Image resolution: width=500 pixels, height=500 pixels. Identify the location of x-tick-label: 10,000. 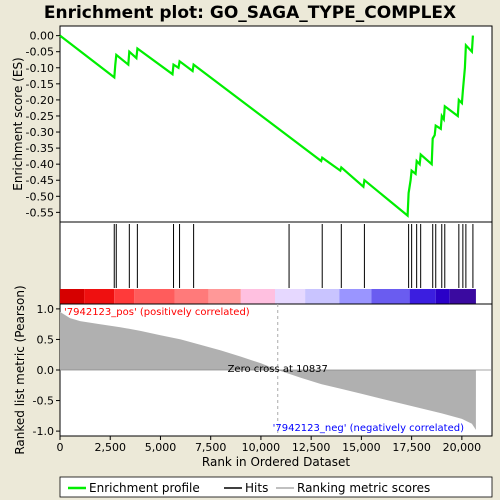
(261, 447).